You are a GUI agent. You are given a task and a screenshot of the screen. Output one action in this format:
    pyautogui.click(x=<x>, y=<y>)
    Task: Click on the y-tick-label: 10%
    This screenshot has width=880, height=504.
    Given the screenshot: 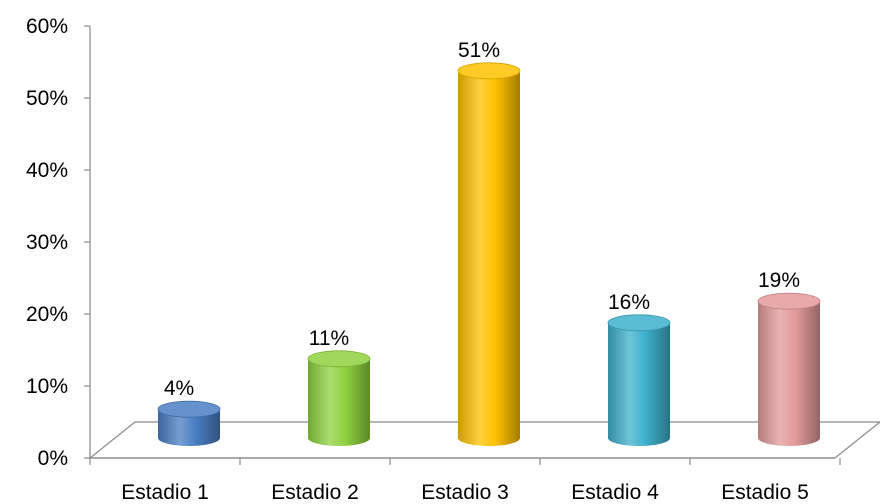 What is the action you would take?
    pyautogui.click(x=47, y=386)
    